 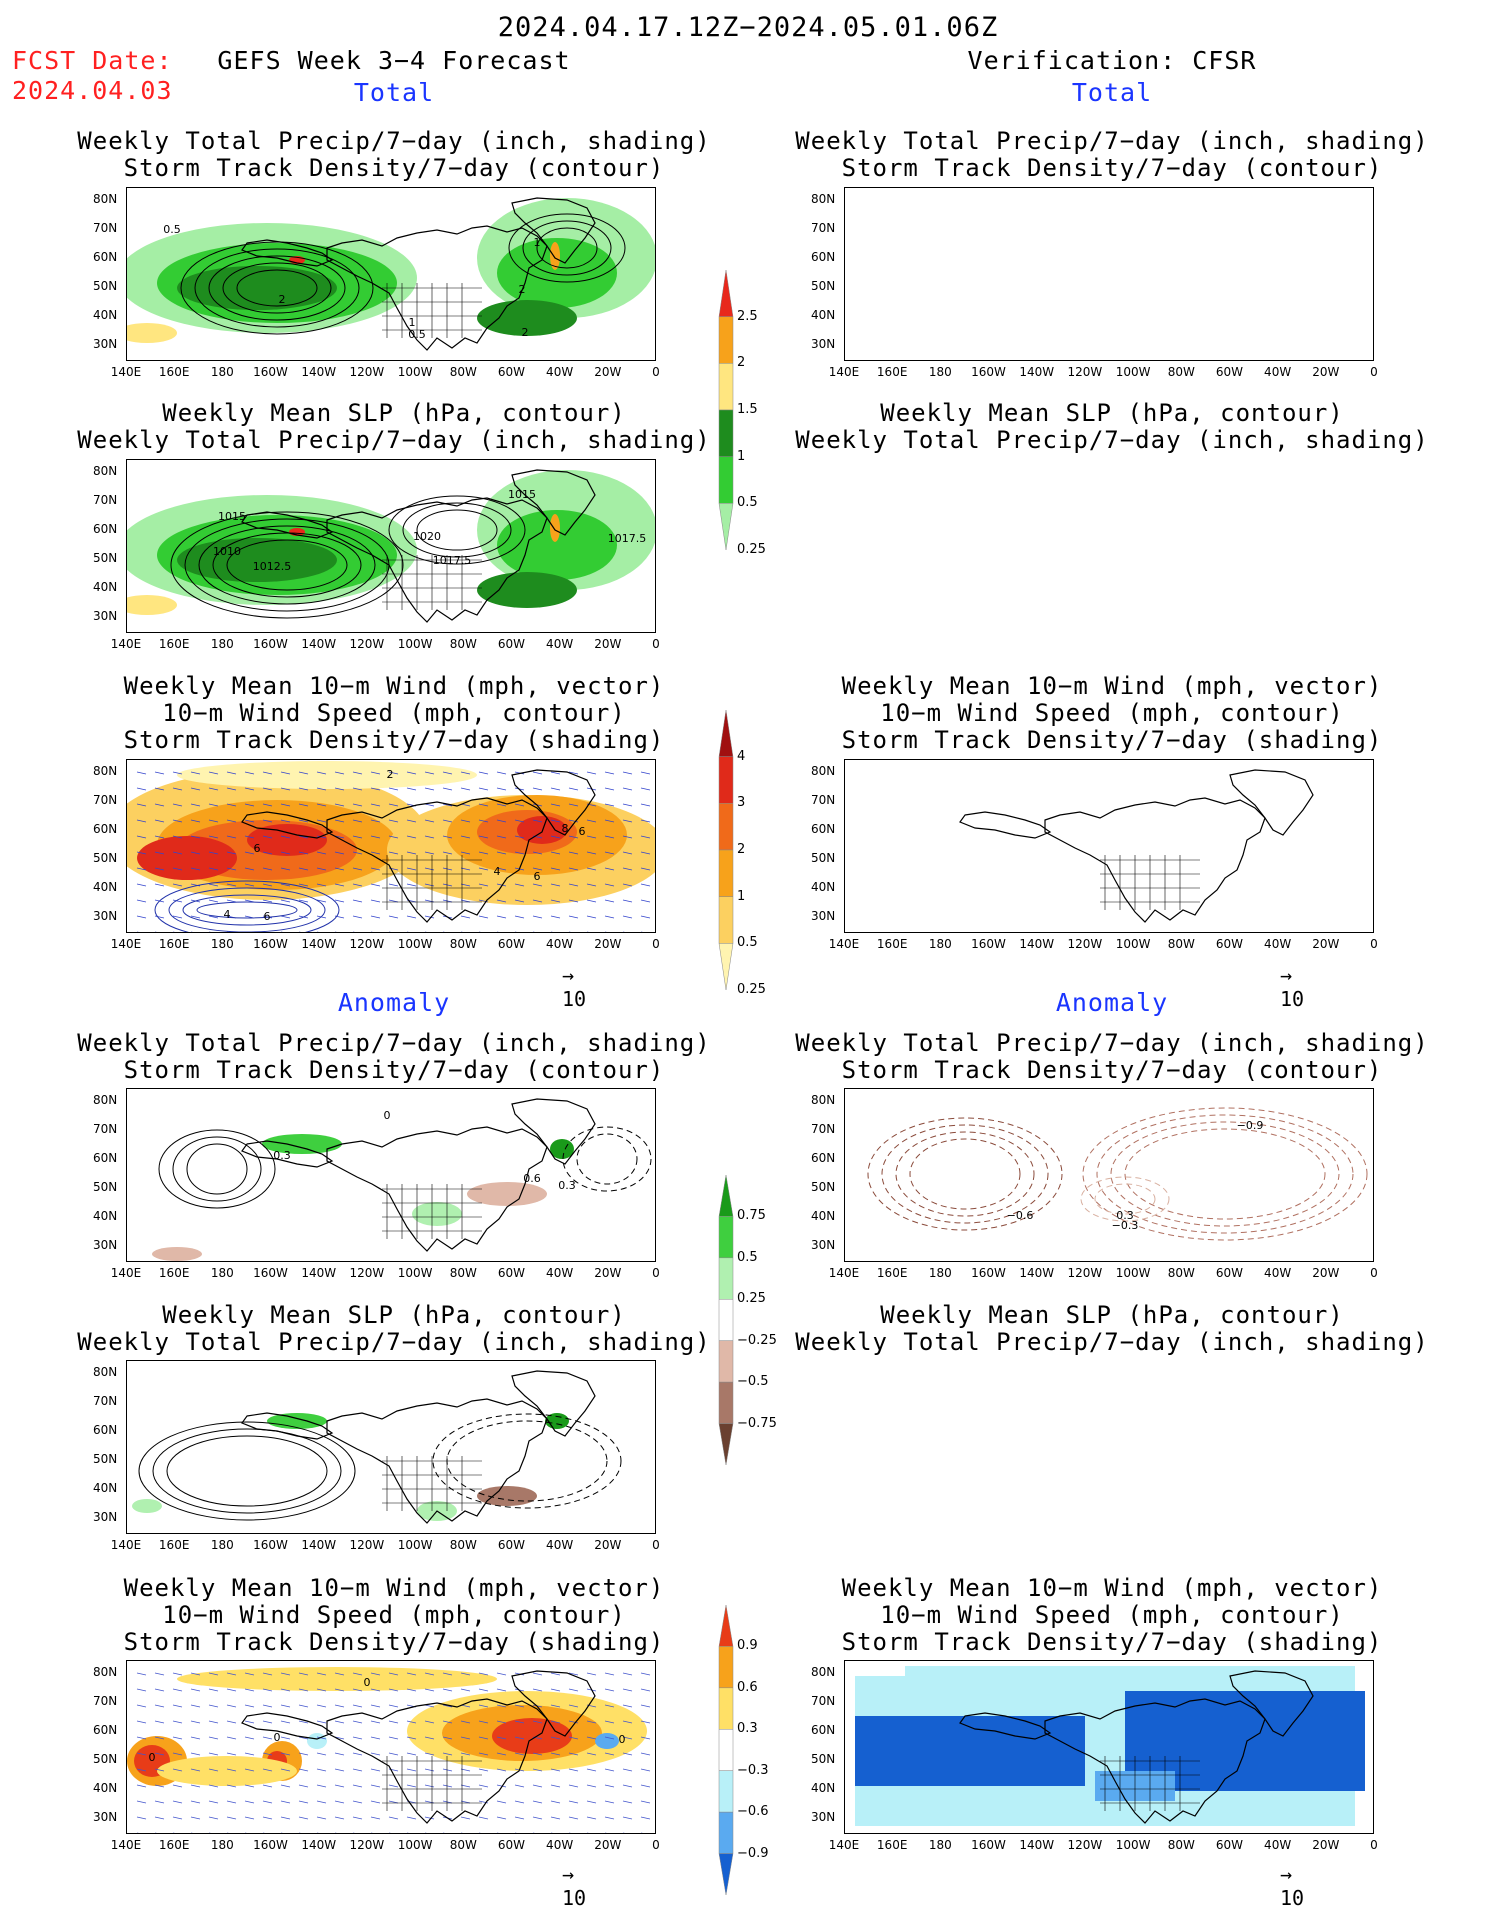 I want to click on colorbar-label: 2.5, so click(x=747, y=316).